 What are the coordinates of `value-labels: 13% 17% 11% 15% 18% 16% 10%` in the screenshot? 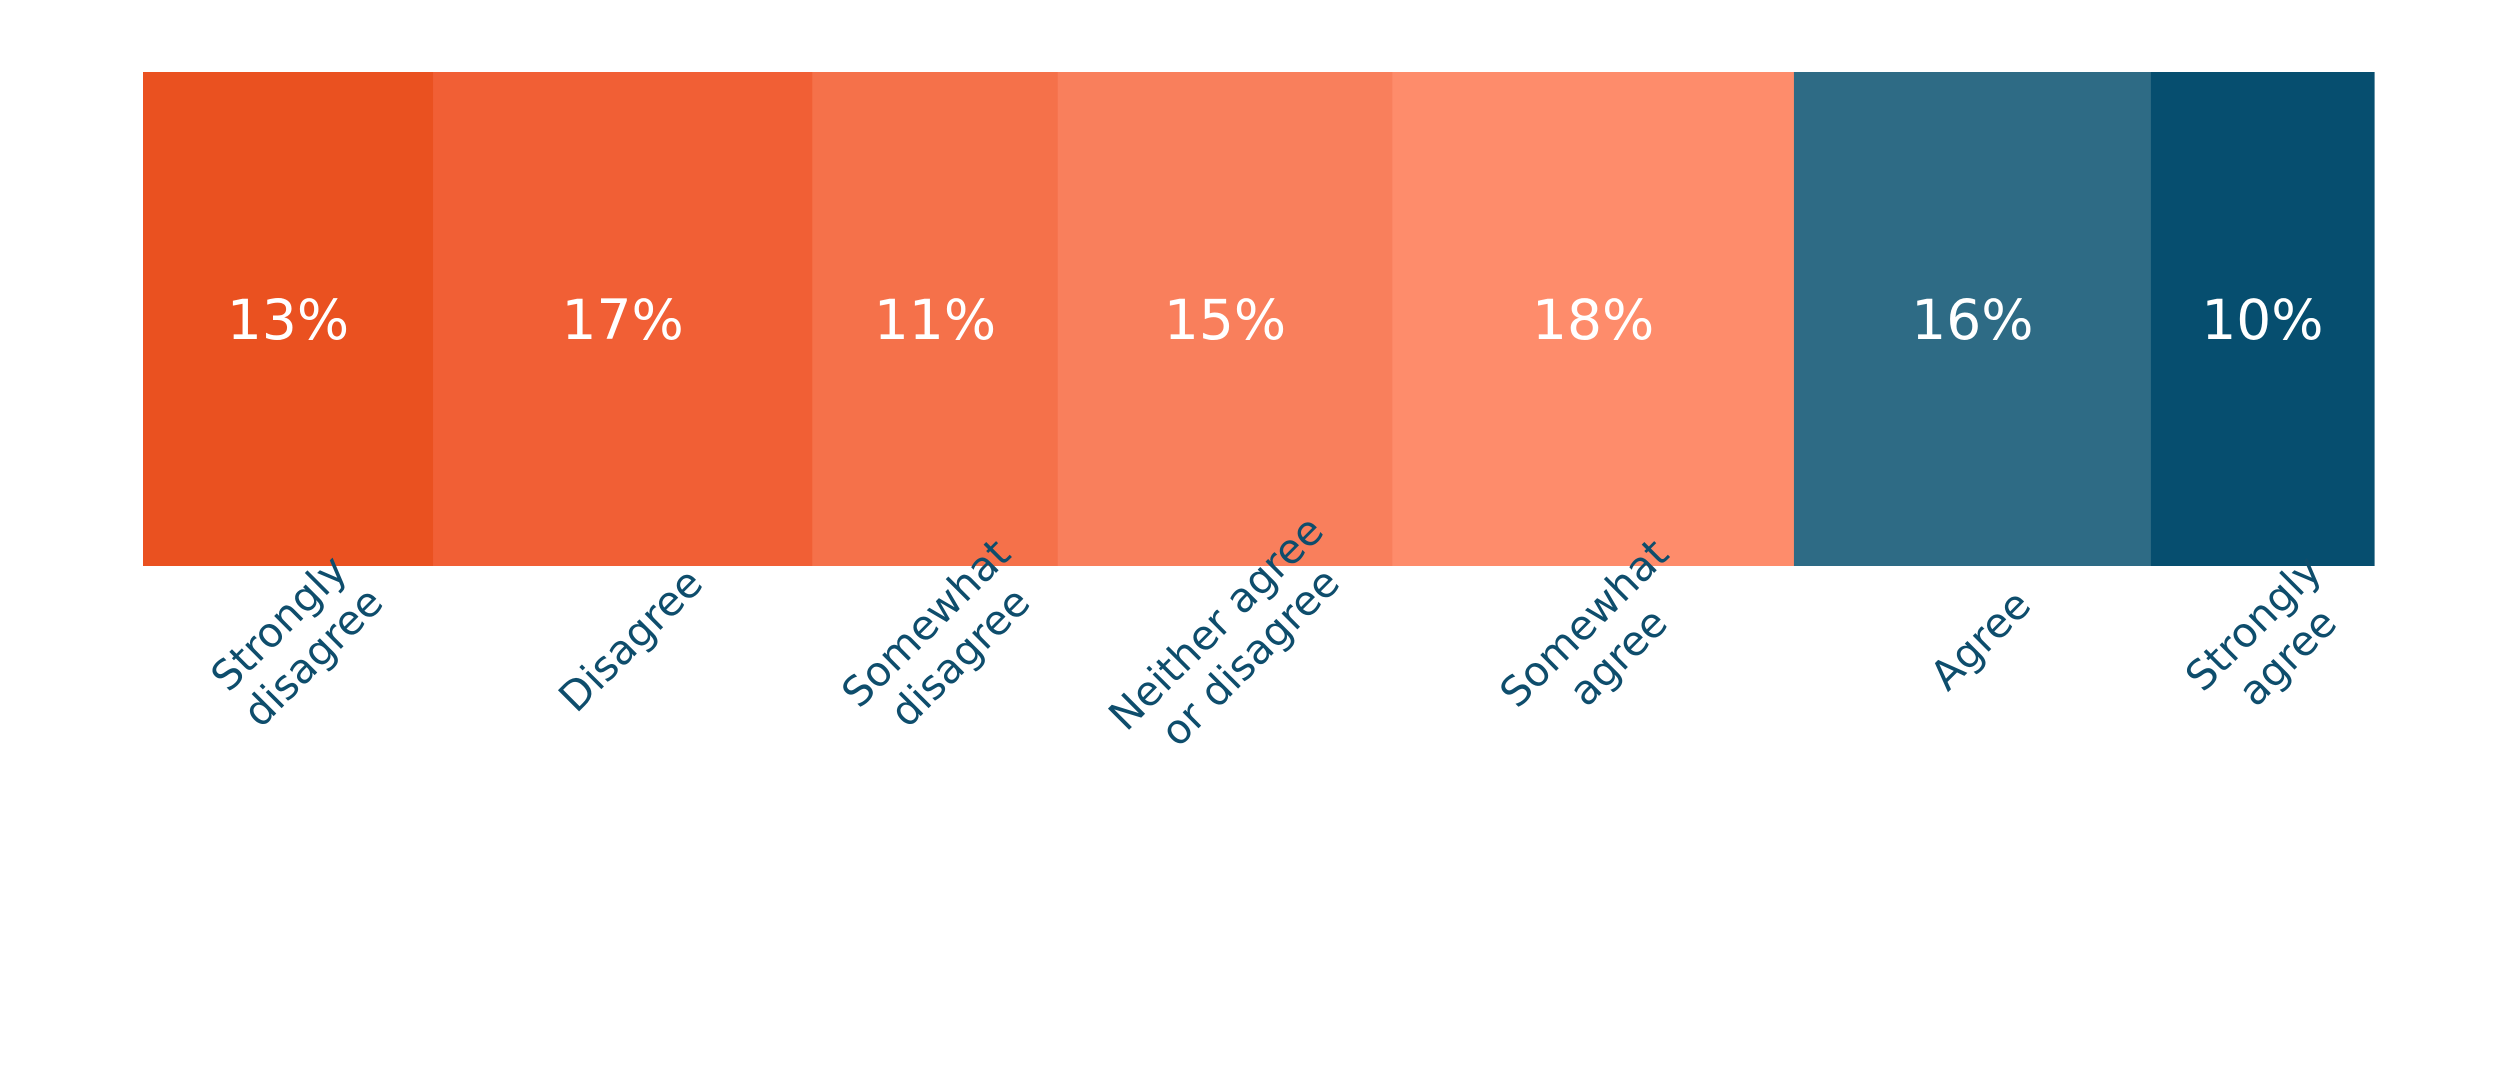 It's located at (1275, 320).